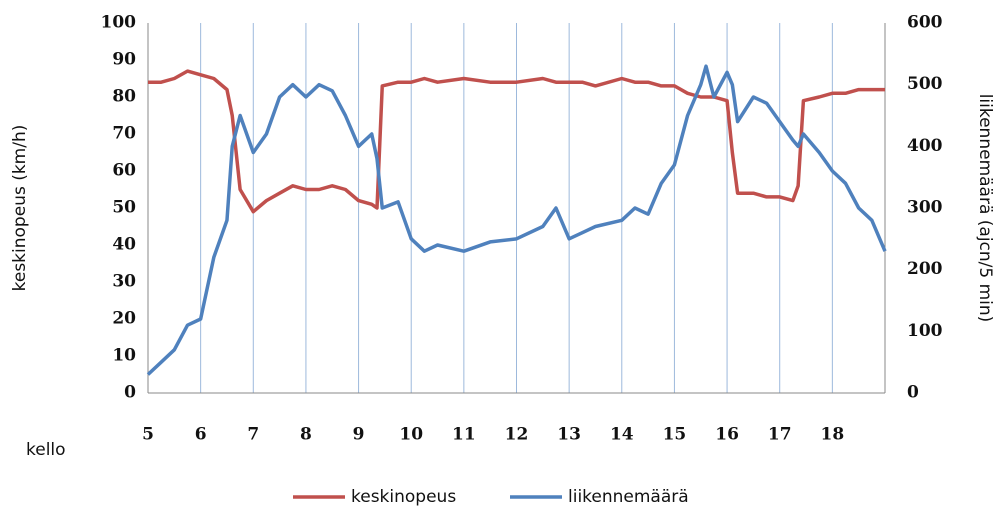  Describe the element at coordinates (403, 497) in the screenshot. I see `legend-label: keskinopeus` at that location.